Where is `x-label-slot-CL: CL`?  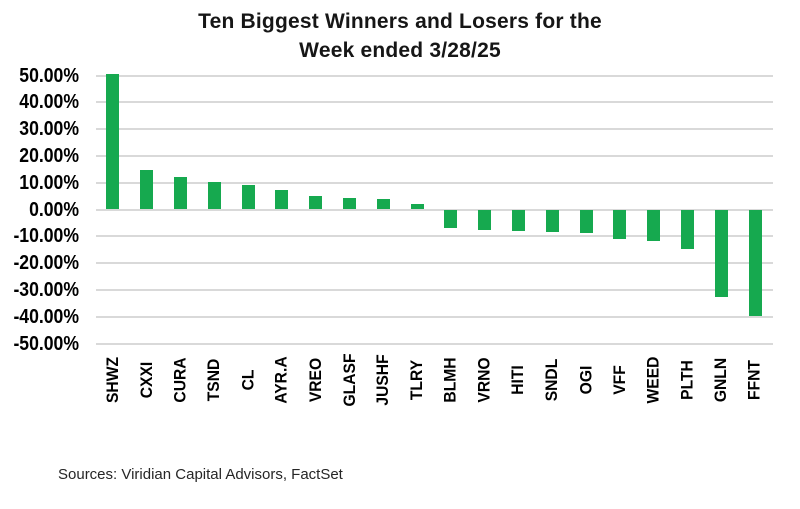 x-label-slot-CL: CL is located at coordinates (248, 380).